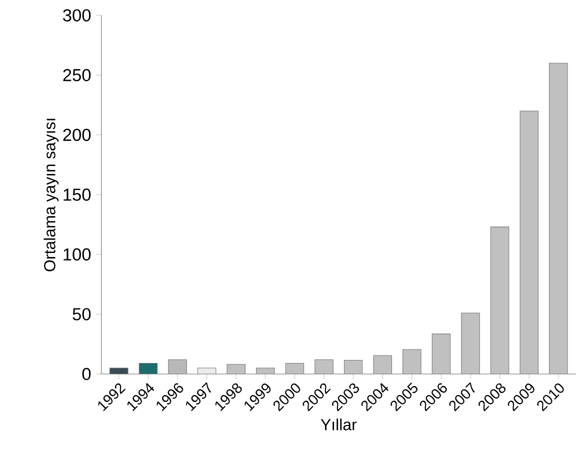  I want to click on y-tick-label: 100, so click(77, 254).